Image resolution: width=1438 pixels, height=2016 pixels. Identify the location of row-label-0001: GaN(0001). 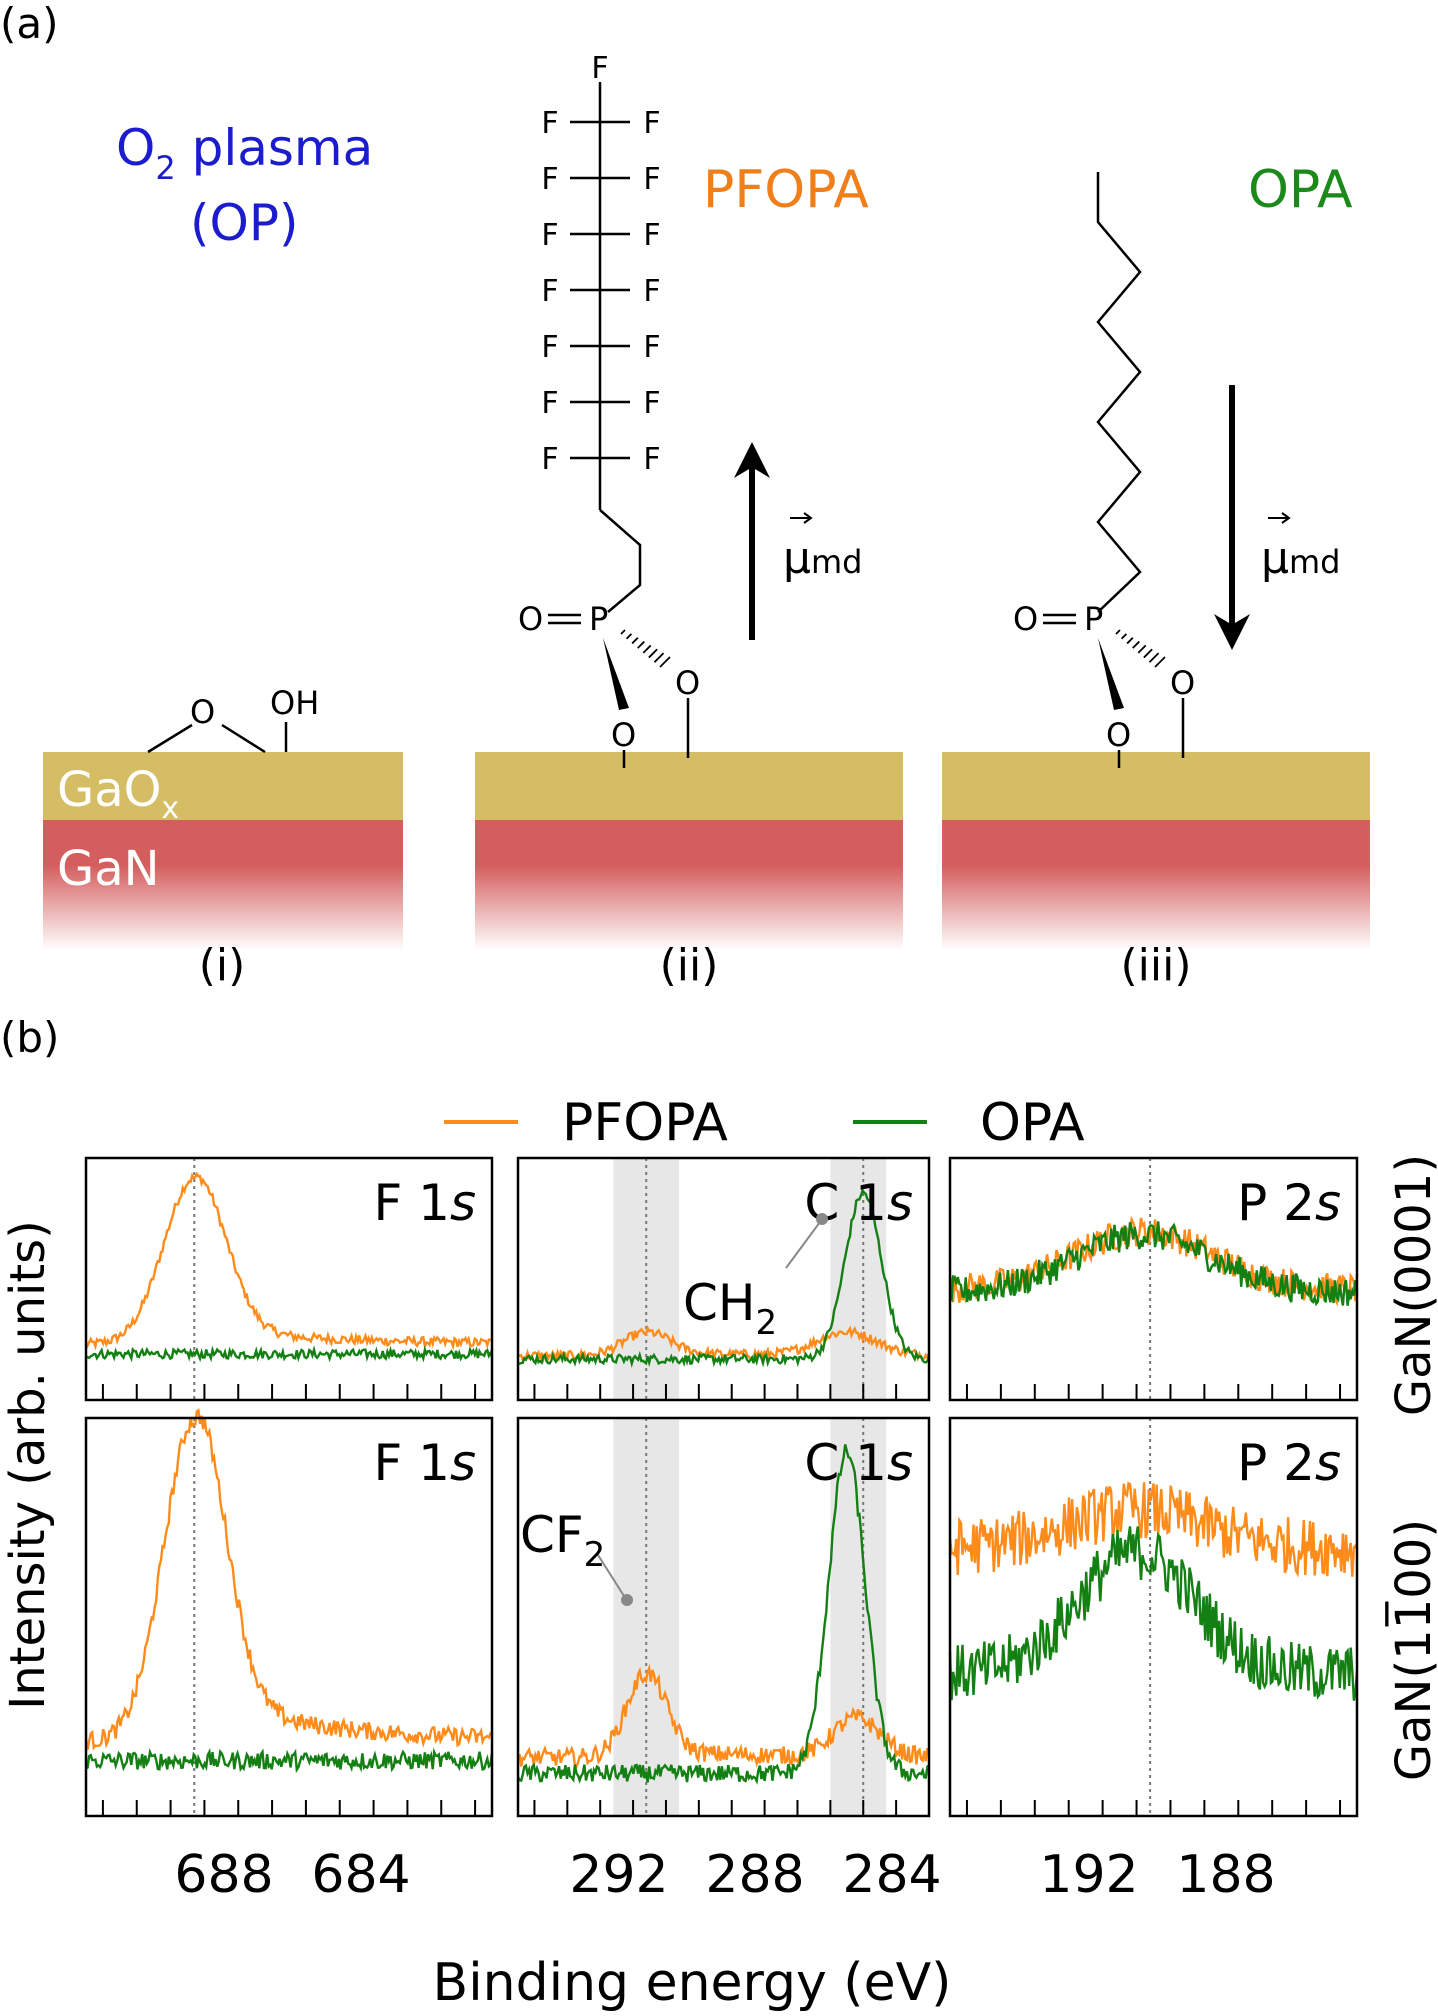
(1412, 1285).